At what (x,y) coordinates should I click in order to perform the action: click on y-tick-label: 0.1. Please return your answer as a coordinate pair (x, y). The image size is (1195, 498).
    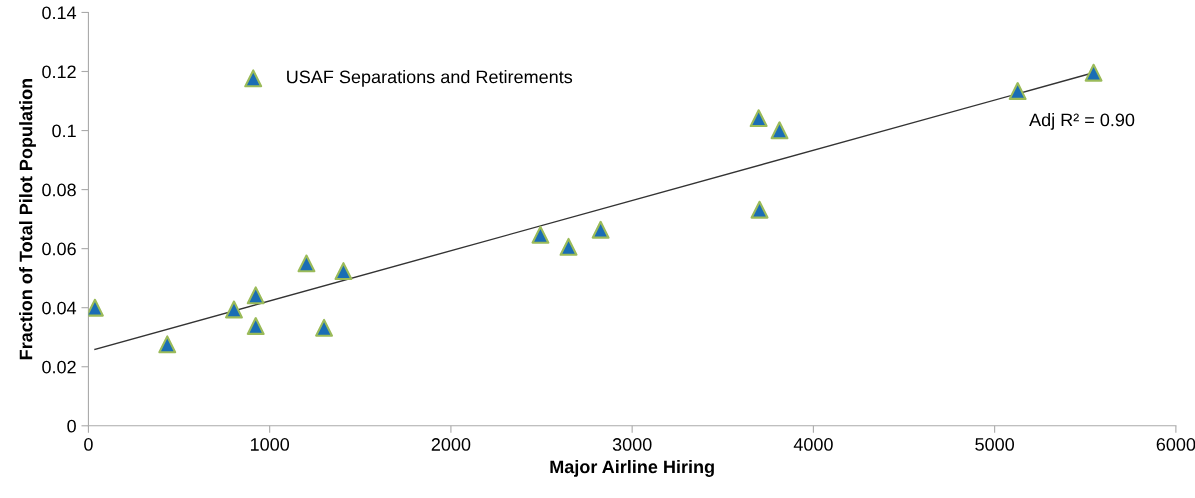
    Looking at the image, I should click on (64, 131).